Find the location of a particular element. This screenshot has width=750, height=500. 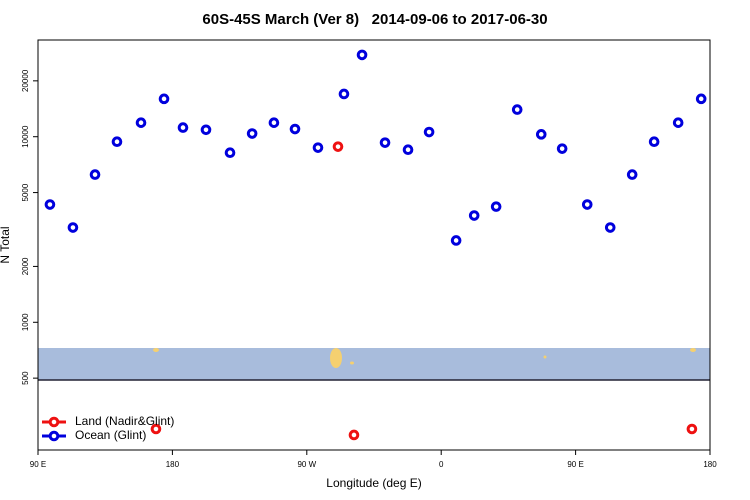

x-axis-label: Longitude (deg E) is located at coordinates (373, 483).